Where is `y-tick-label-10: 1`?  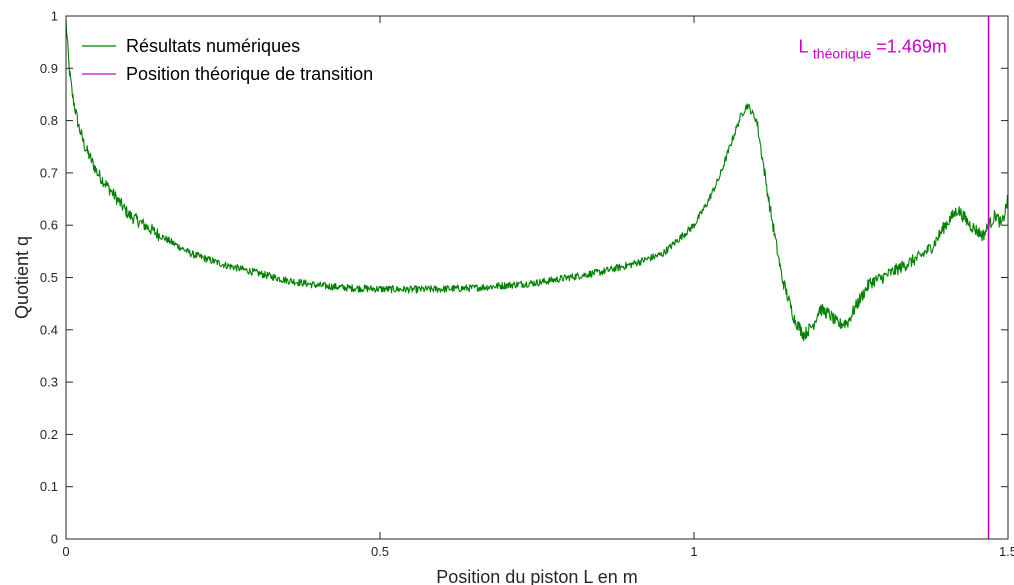 y-tick-label-10: 1 is located at coordinates (54, 16).